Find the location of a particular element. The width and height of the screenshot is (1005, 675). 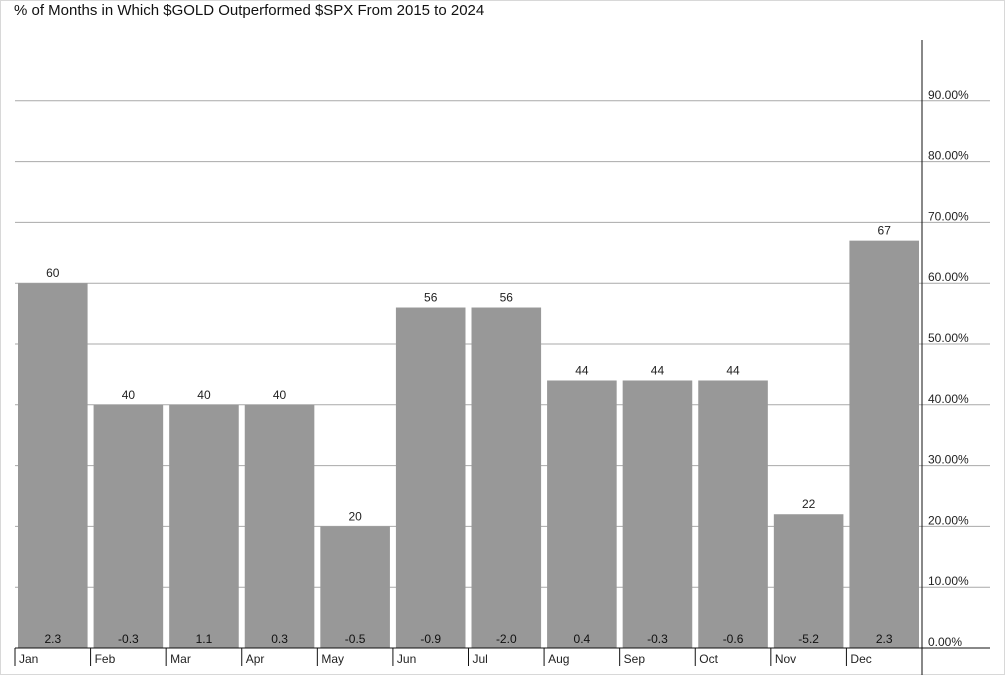

y-tick-label: 10.00% is located at coordinates (948, 581).